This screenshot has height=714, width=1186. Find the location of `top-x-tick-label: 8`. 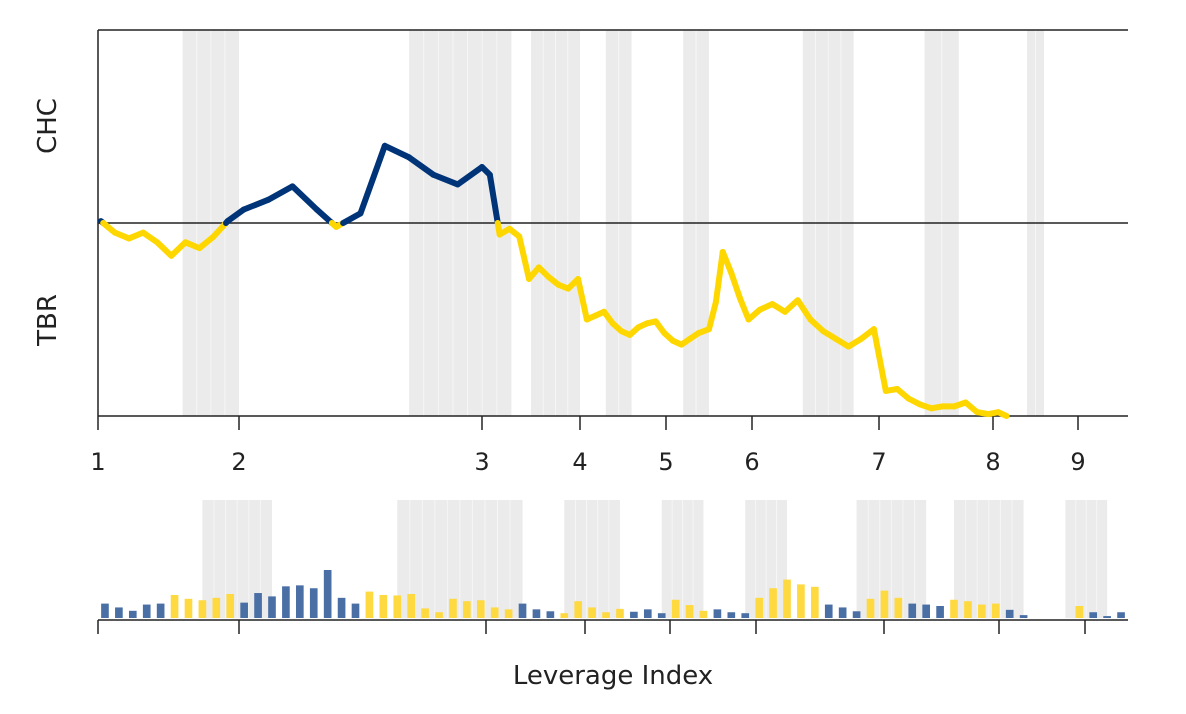

top-x-tick-label: 8 is located at coordinates (992, 462).